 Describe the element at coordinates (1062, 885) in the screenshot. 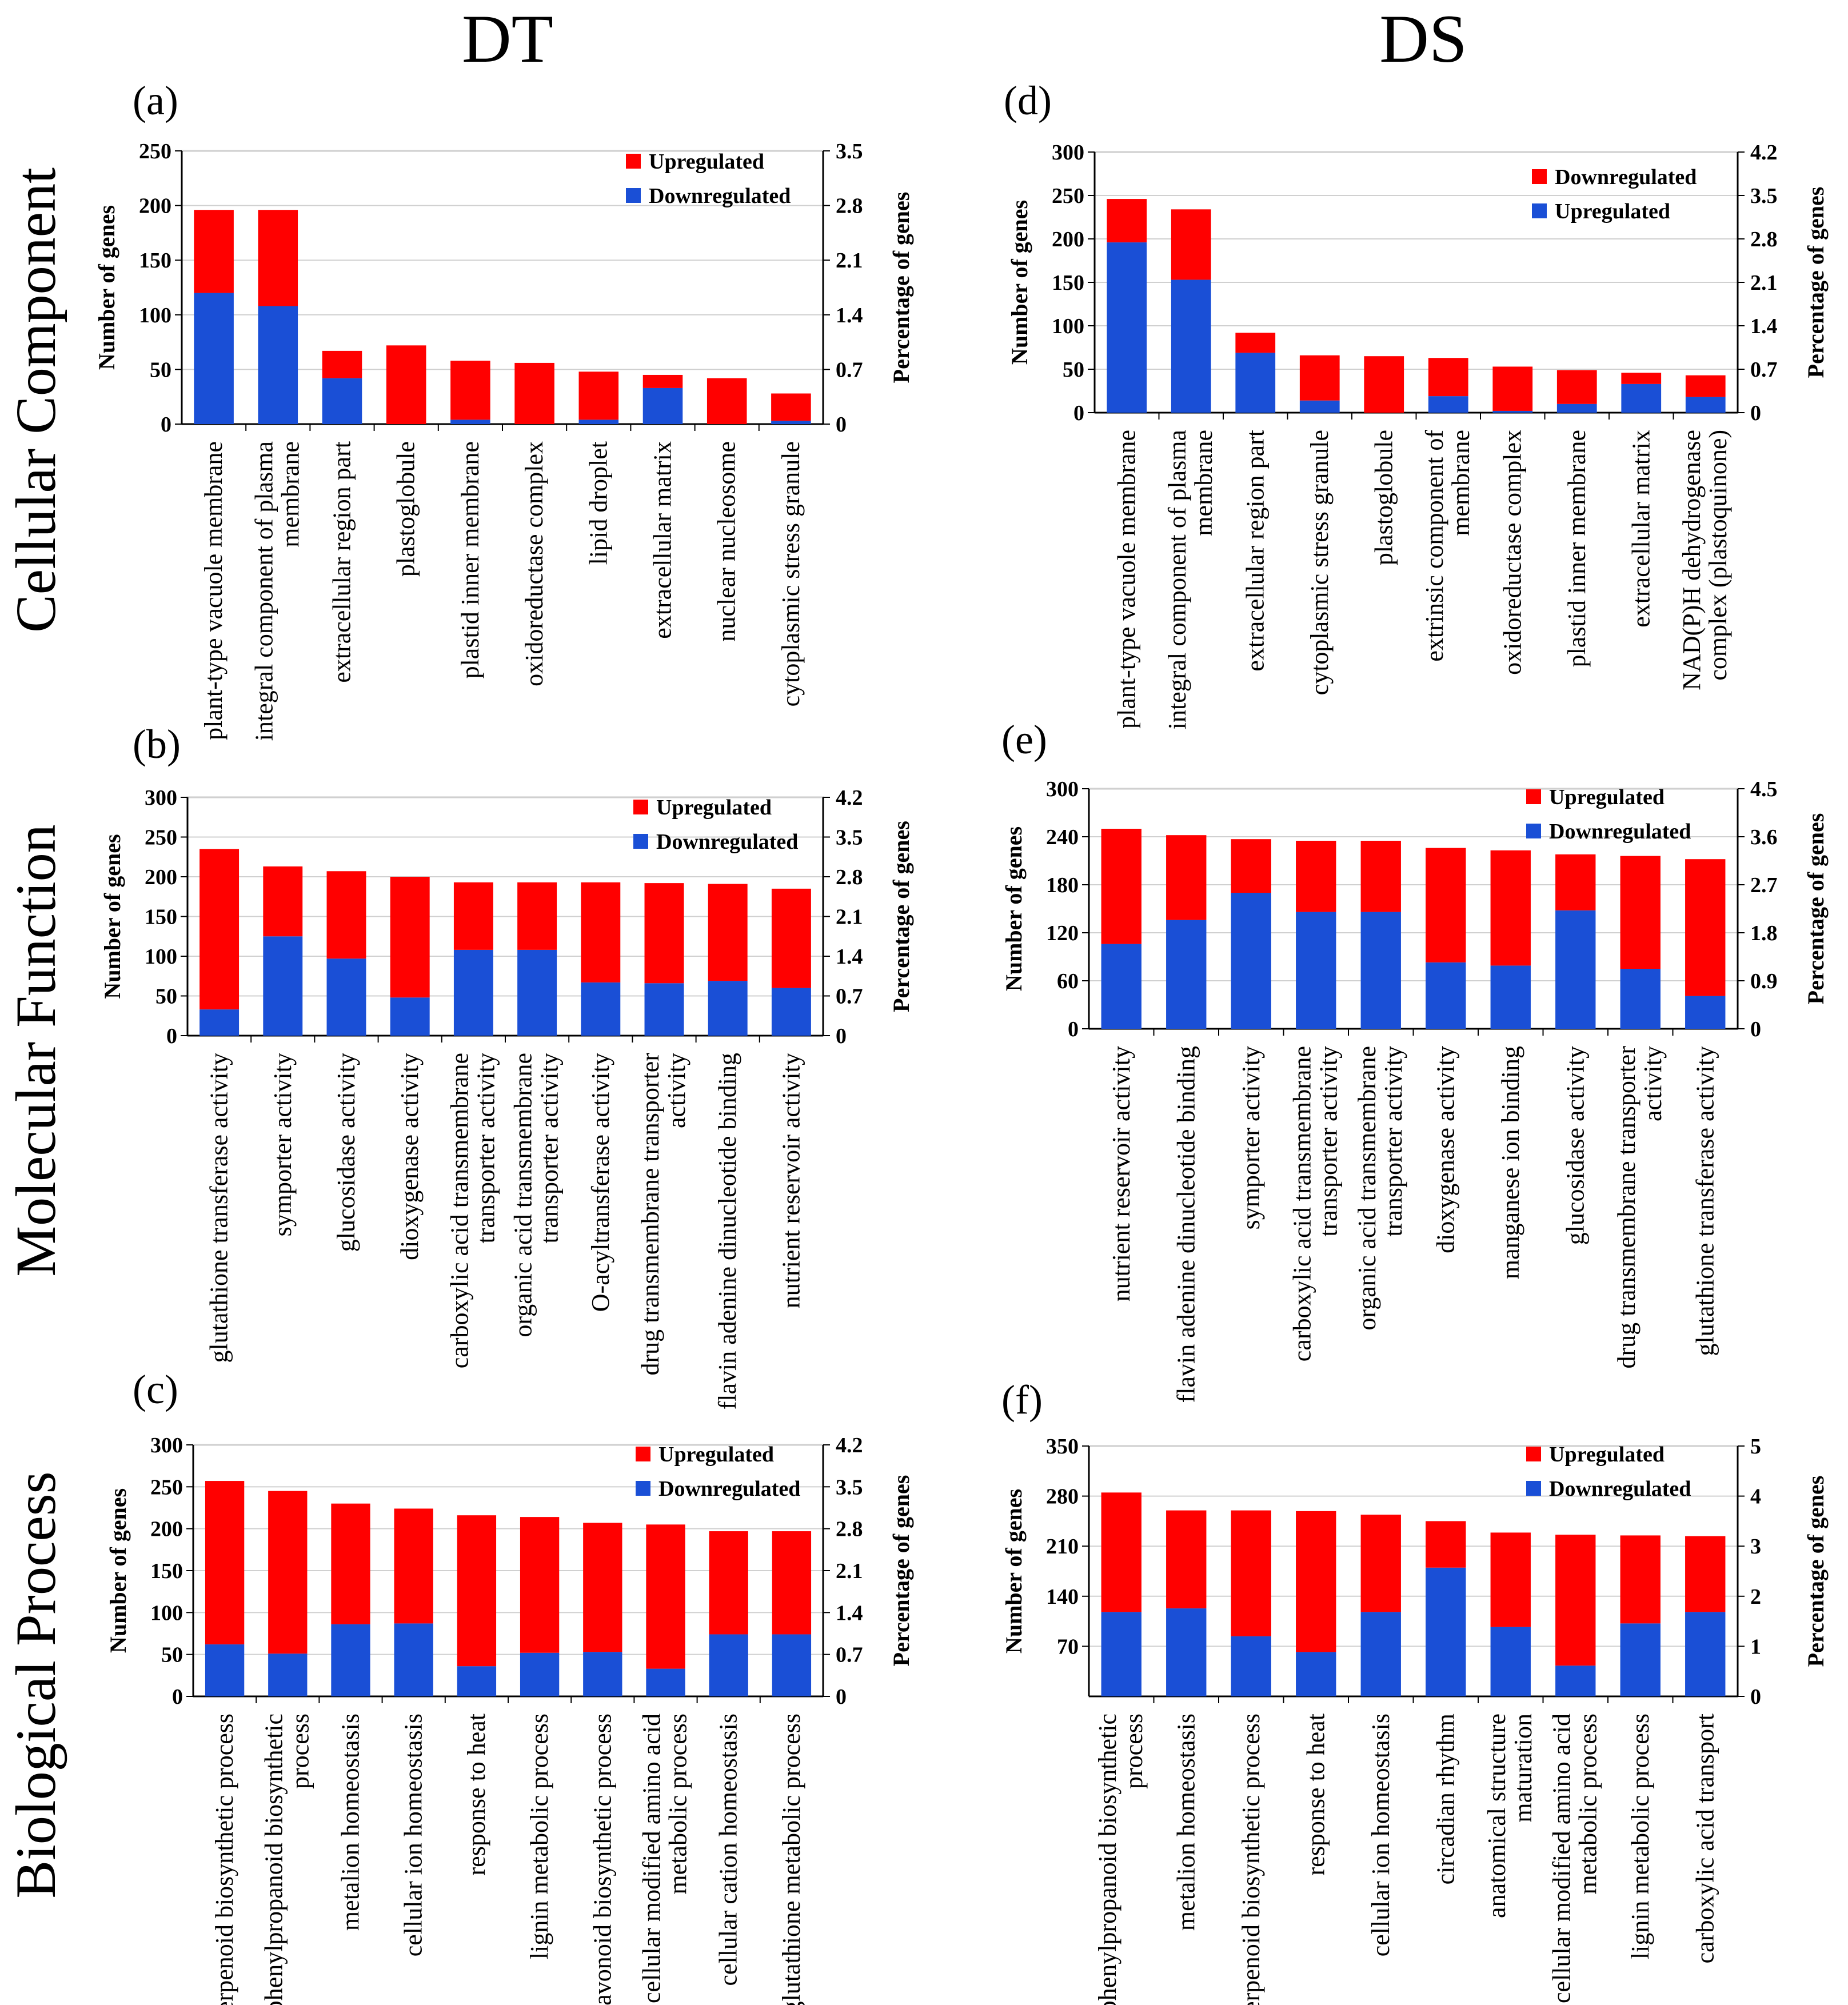

I see `y-tick-label: 180` at that location.